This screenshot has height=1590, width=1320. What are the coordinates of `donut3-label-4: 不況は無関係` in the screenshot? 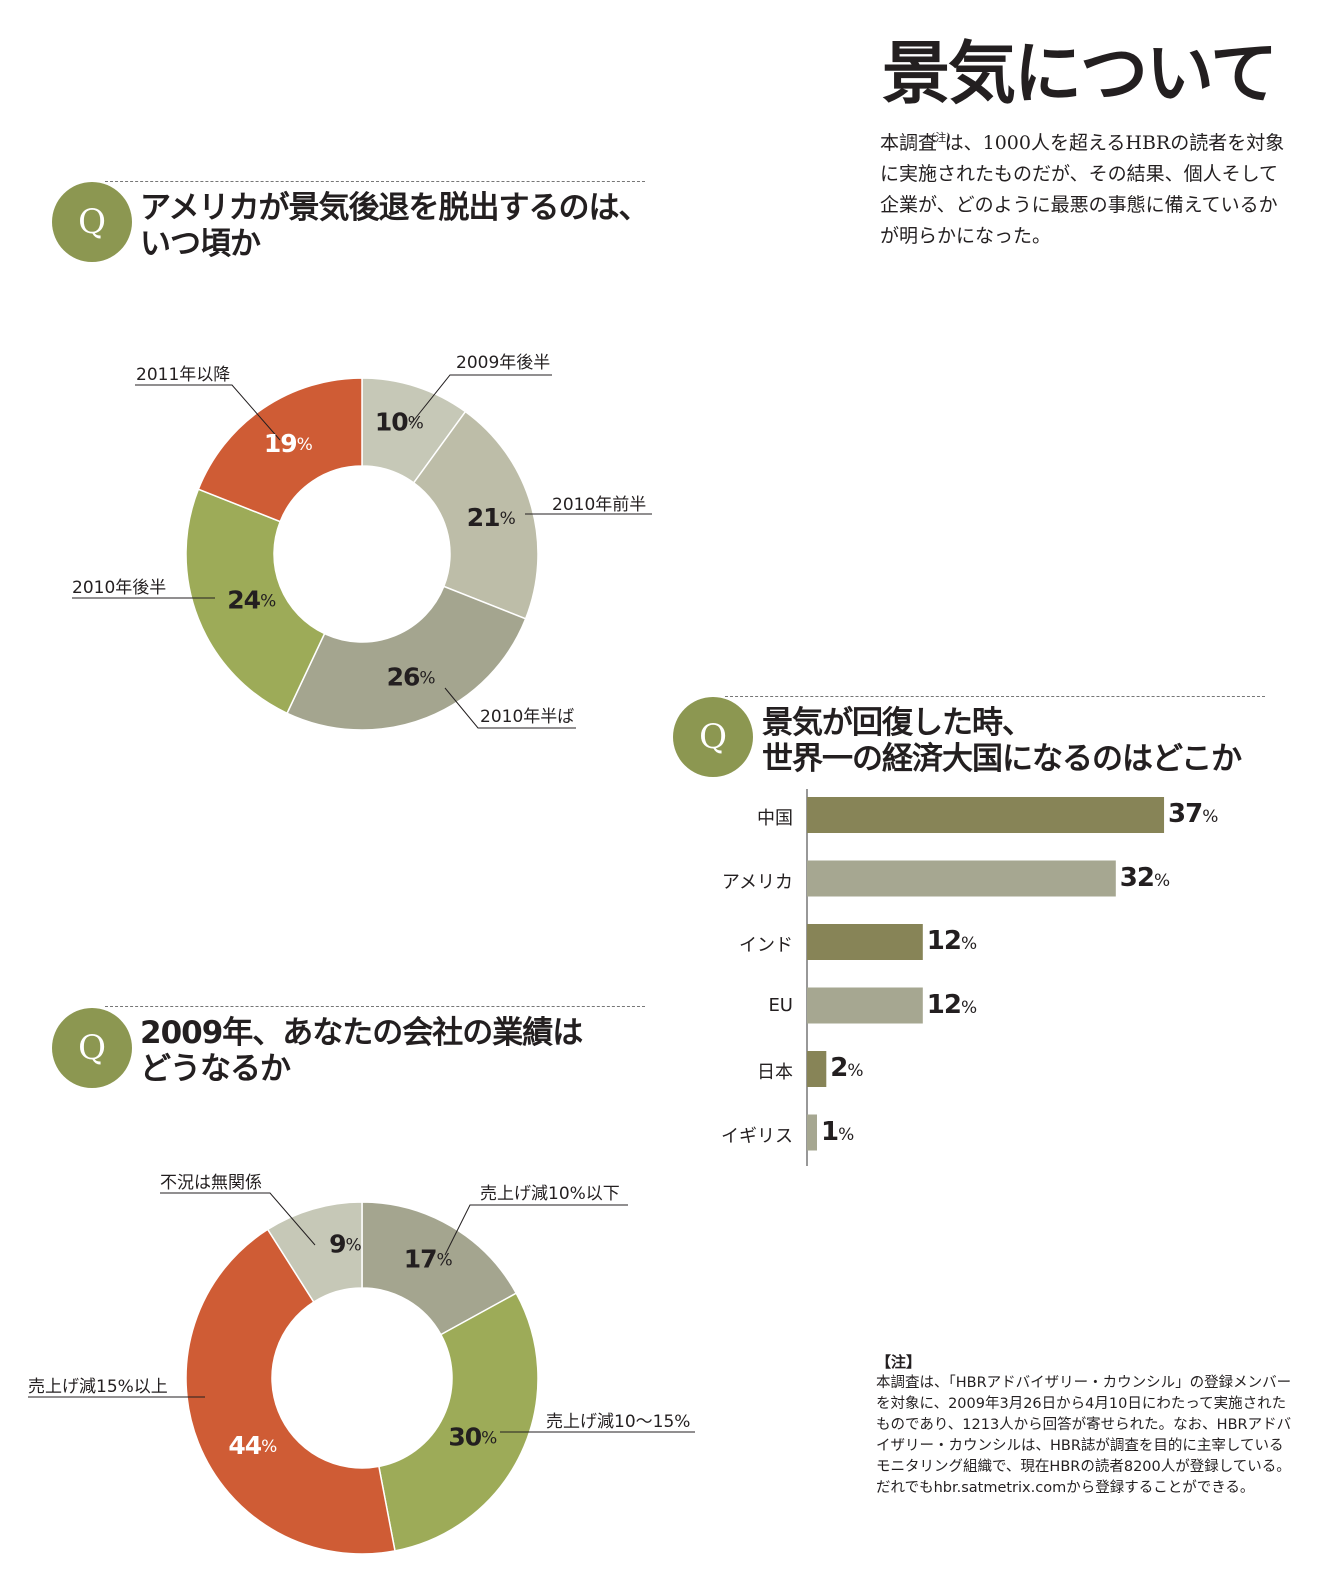 It's located at (211, 1183).